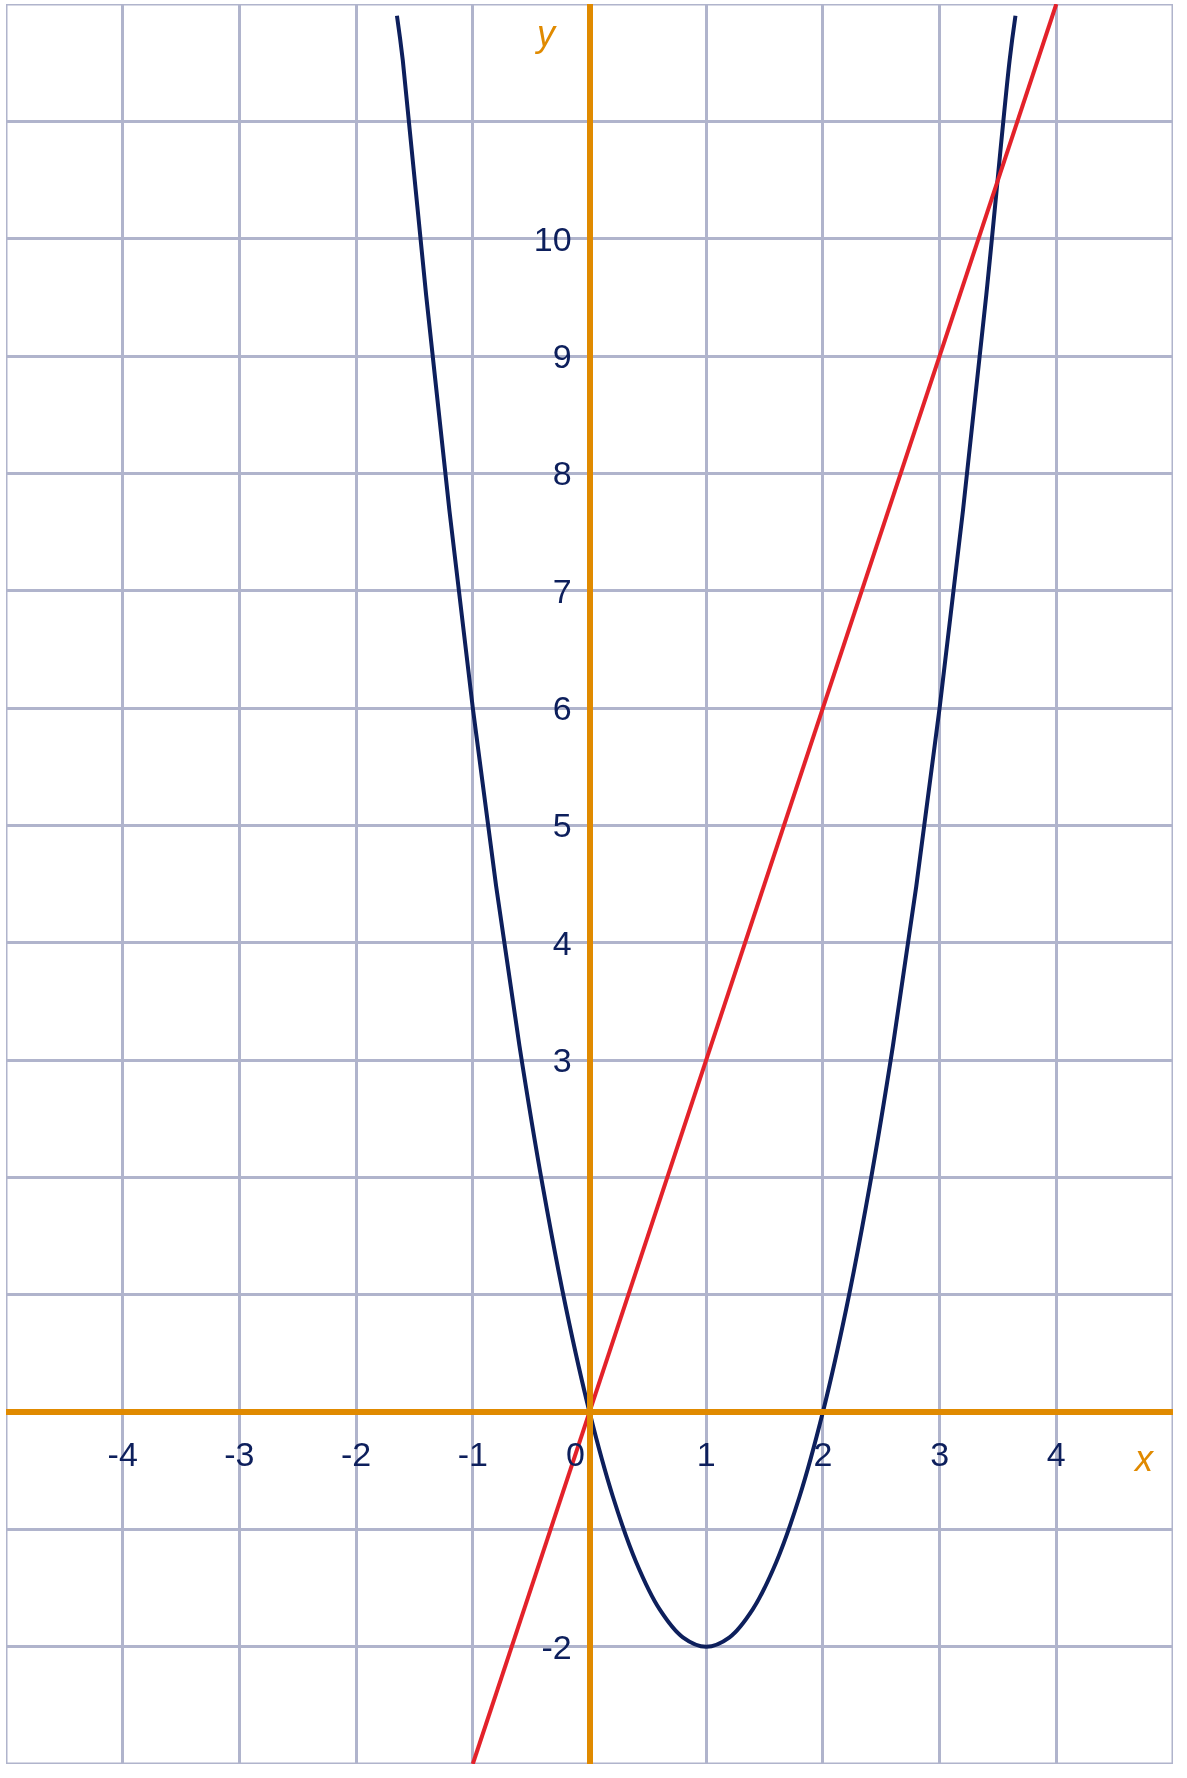  I want to click on x-axis-title: x, so click(1144, 1458).